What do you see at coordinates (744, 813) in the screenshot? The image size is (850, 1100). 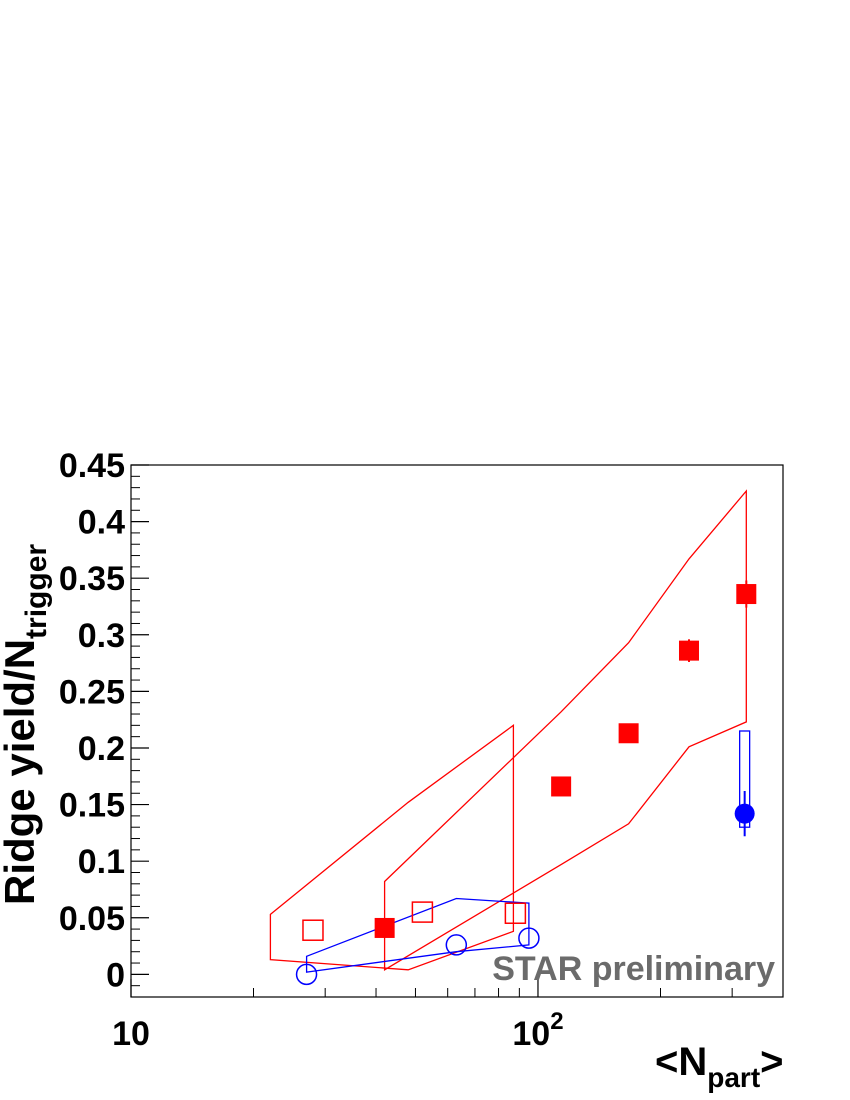 I see `circle-filled-marker` at bounding box center [744, 813].